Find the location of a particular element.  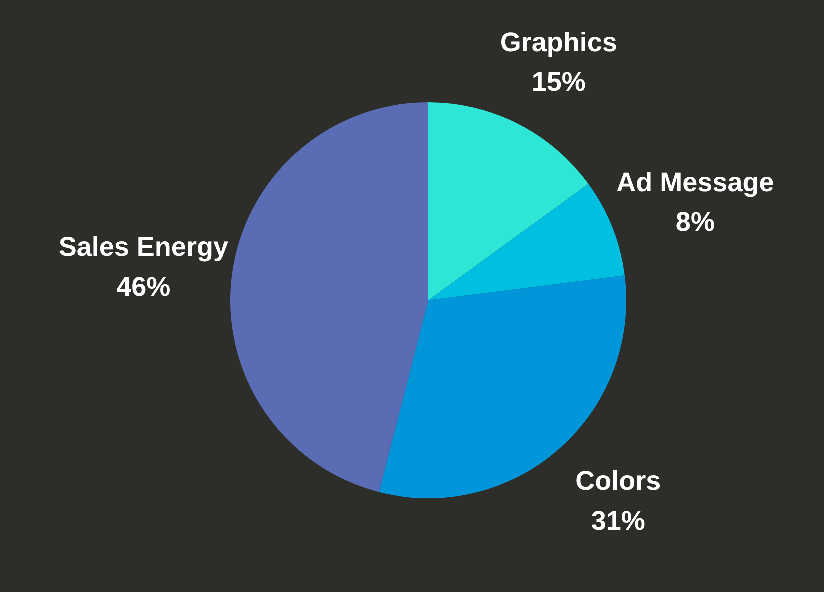

slice-label: Colors is located at coordinates (619, 481).